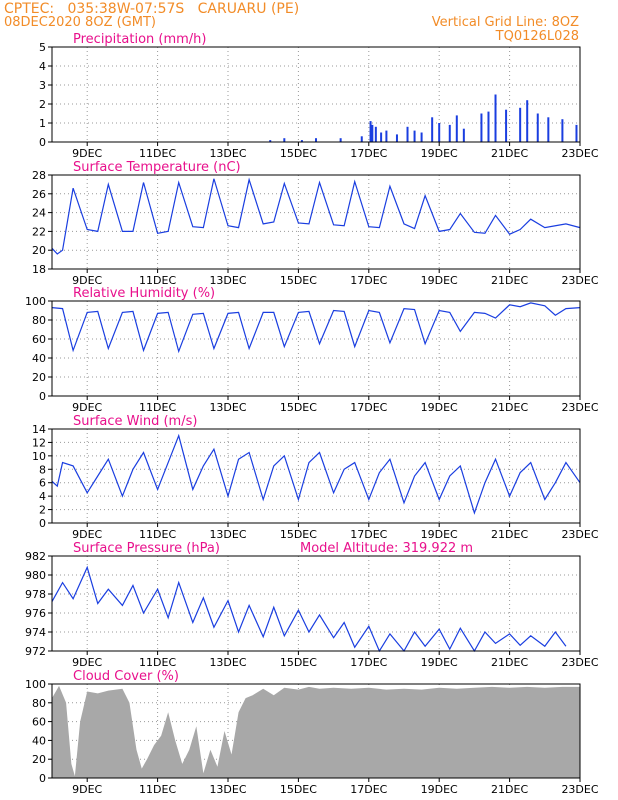 The height and width of the screenshot is (800, 618). I want to click on pressure-ytick-label-4: 980, so click(35, 575).